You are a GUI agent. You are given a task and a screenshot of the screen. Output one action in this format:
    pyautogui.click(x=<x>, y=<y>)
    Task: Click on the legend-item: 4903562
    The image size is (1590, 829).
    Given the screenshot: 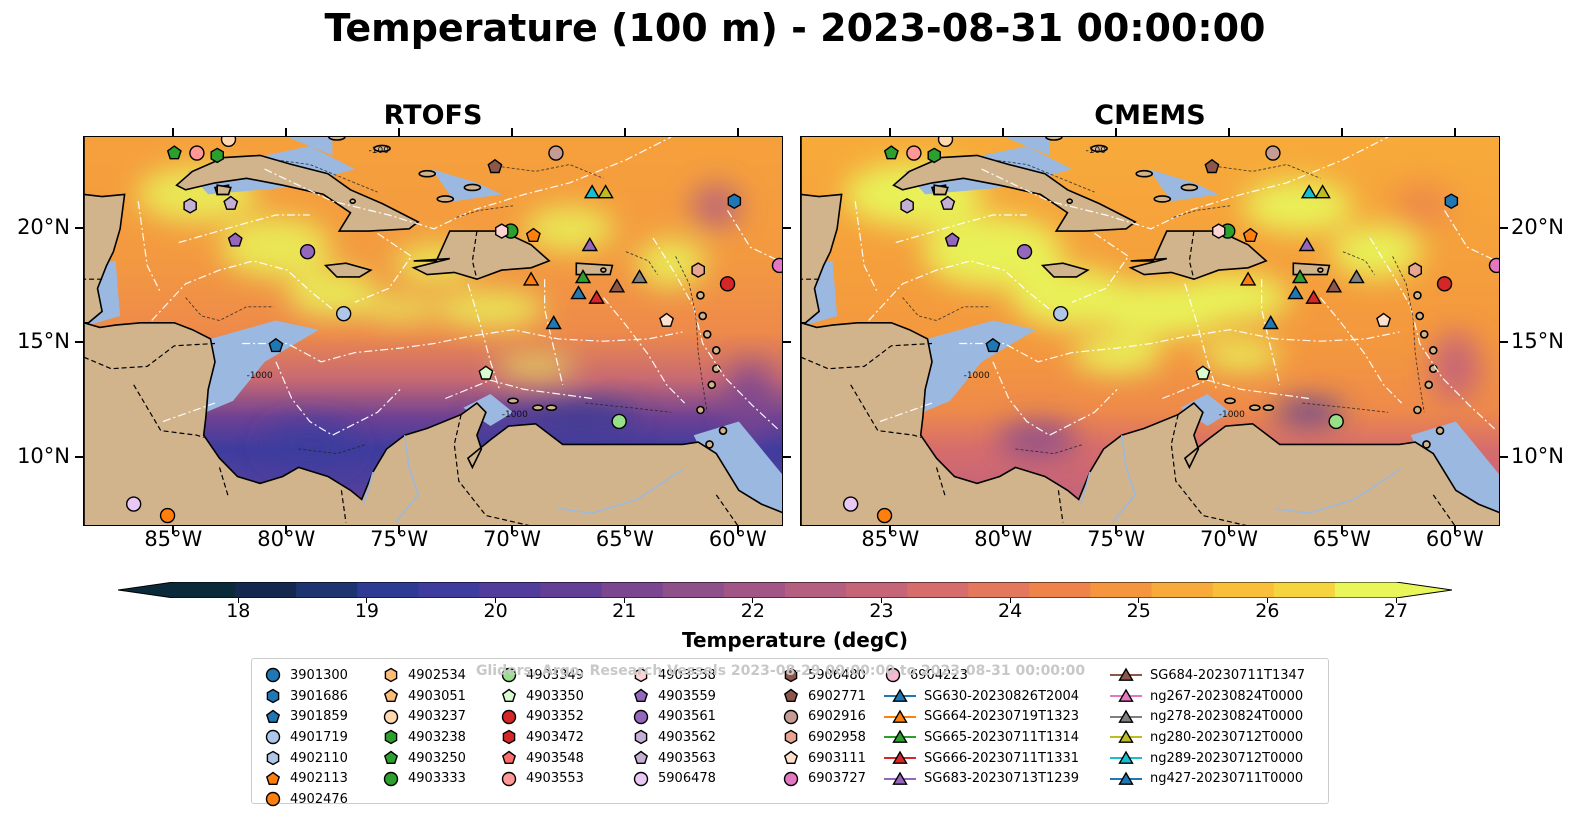 What is the action you would take?
    pyautogui.click(x=674, y=737)
    